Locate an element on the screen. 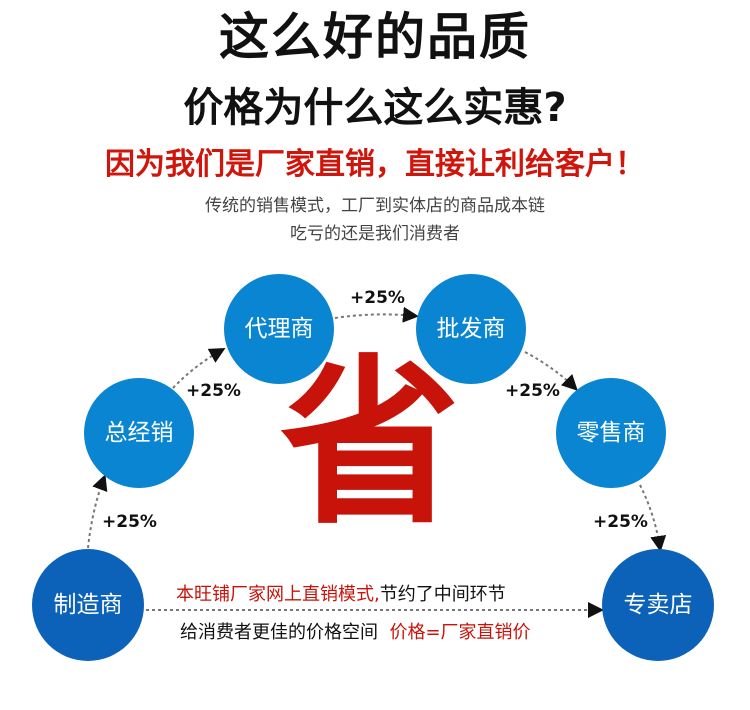  node-manufacturer: 制造商 is located at coordinates (88, 605).